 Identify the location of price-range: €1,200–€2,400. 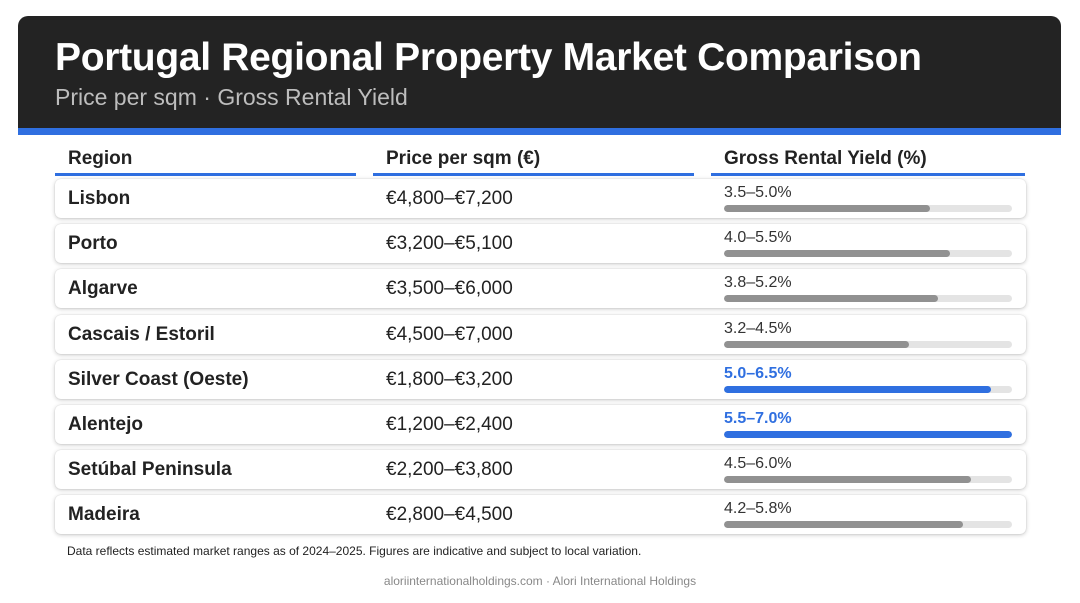
(449, 424).